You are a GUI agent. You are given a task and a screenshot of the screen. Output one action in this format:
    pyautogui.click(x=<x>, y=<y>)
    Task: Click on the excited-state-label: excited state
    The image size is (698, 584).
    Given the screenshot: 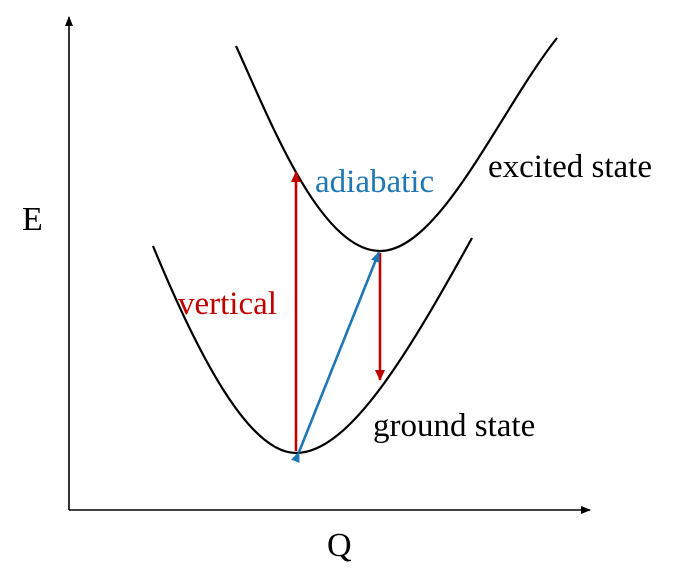 What is the action you would take?
    pyautogui.click(x=570, y=167)
    